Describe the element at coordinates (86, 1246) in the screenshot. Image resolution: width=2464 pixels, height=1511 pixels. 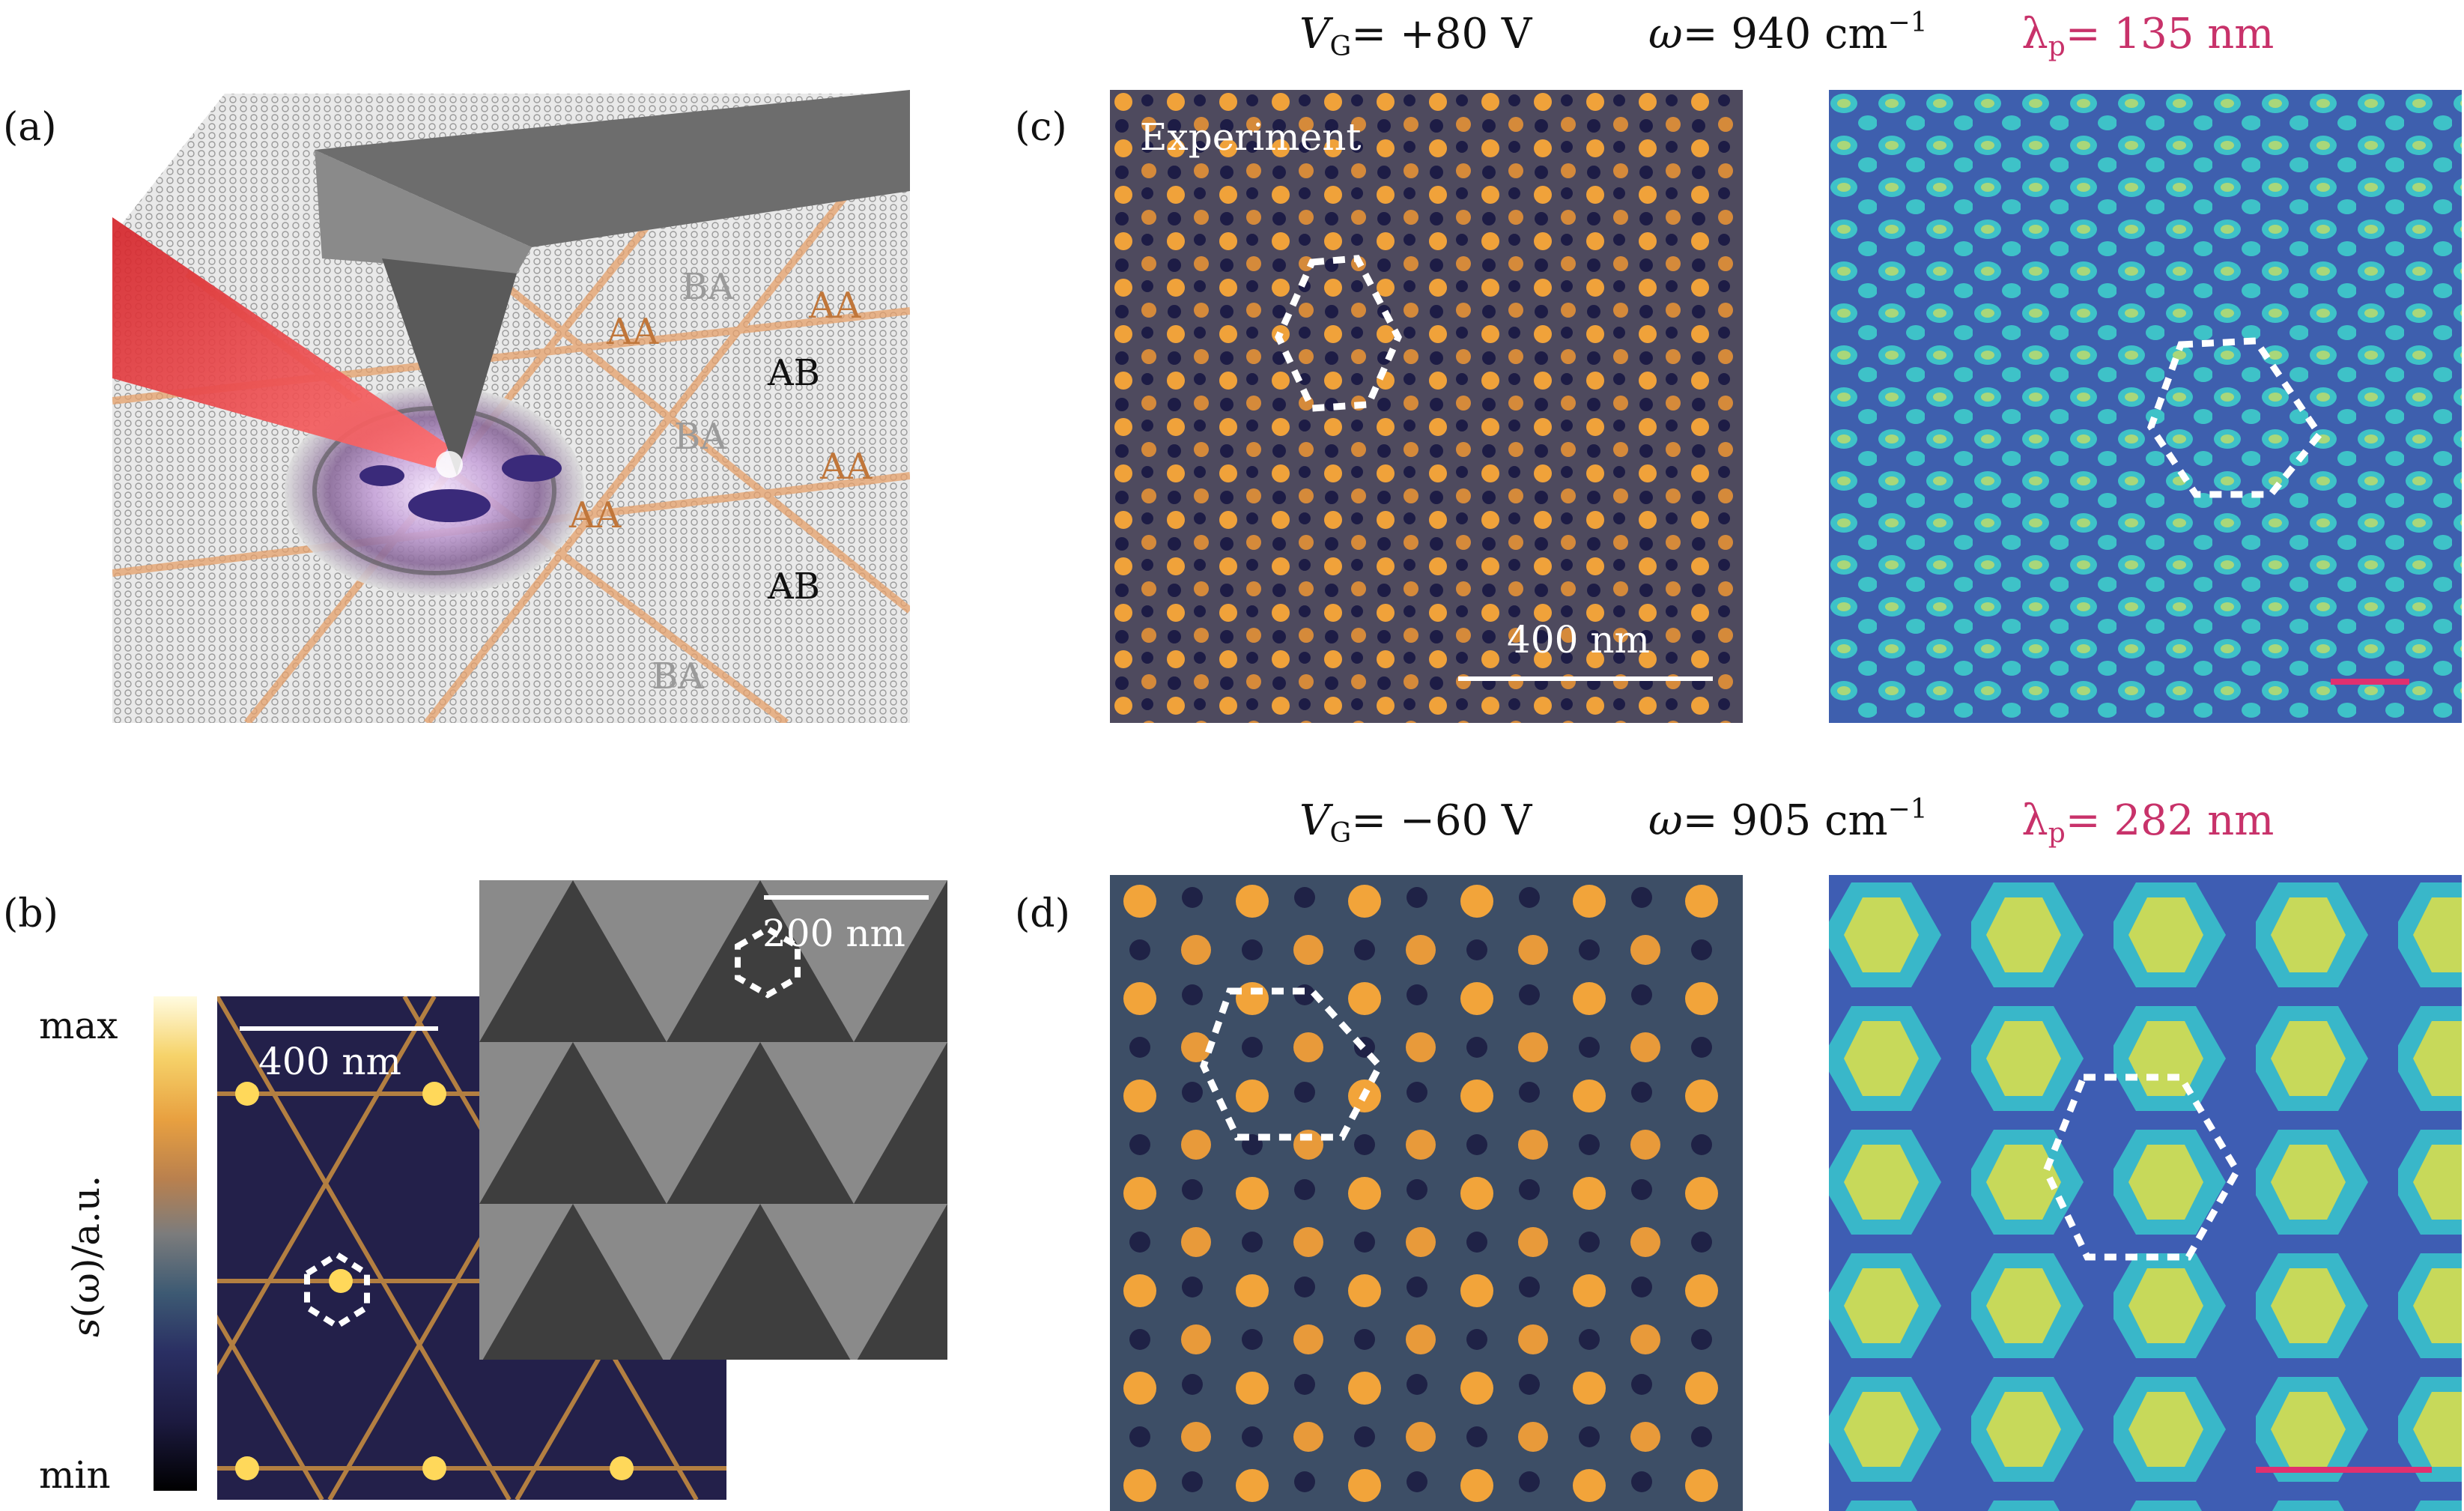
I see `colorbar-axis-rest: (ω)/a.u.` at that location.